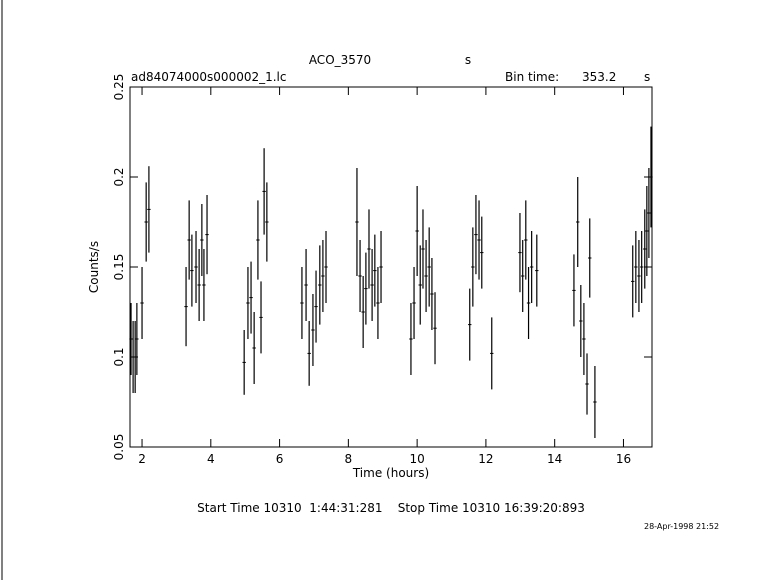  Describe the element at coordinates (119, 176) in the screenshot. I see `y-tick-label: 0.2` at that location.